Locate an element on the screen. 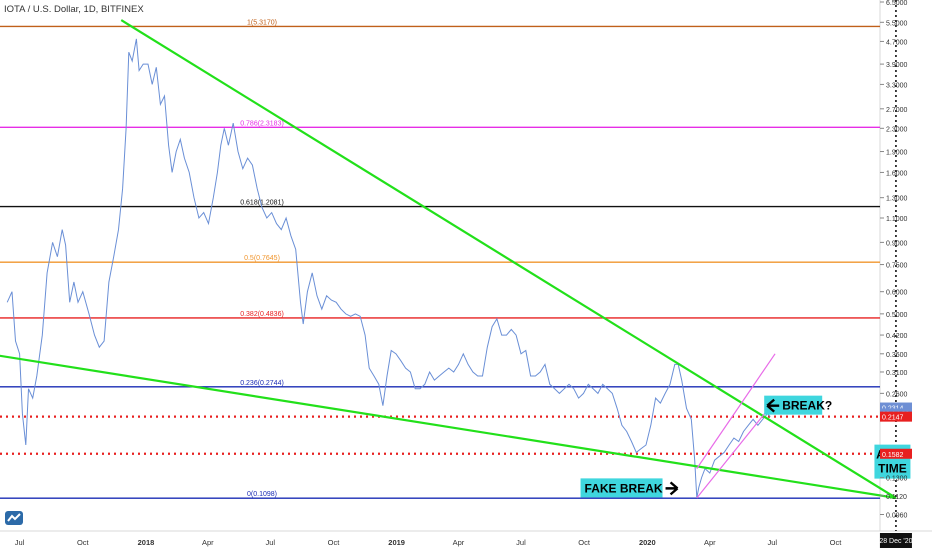  y-tick-label: 0.3600 is located at coordinates (897, 355).